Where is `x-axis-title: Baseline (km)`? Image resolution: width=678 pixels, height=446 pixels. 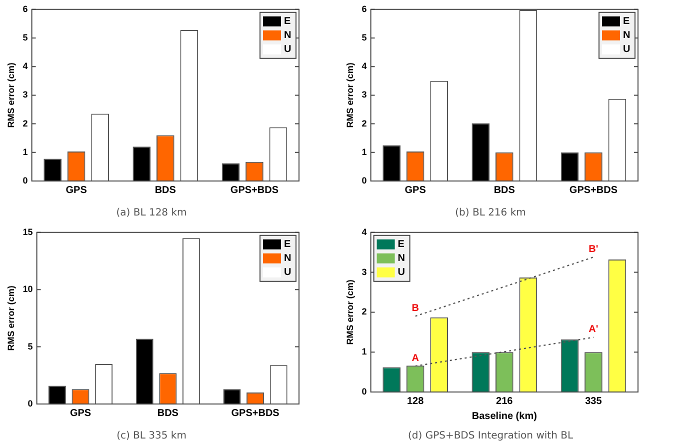
x-axis-title: Baseline (km) is located at coordinates (504, 416).